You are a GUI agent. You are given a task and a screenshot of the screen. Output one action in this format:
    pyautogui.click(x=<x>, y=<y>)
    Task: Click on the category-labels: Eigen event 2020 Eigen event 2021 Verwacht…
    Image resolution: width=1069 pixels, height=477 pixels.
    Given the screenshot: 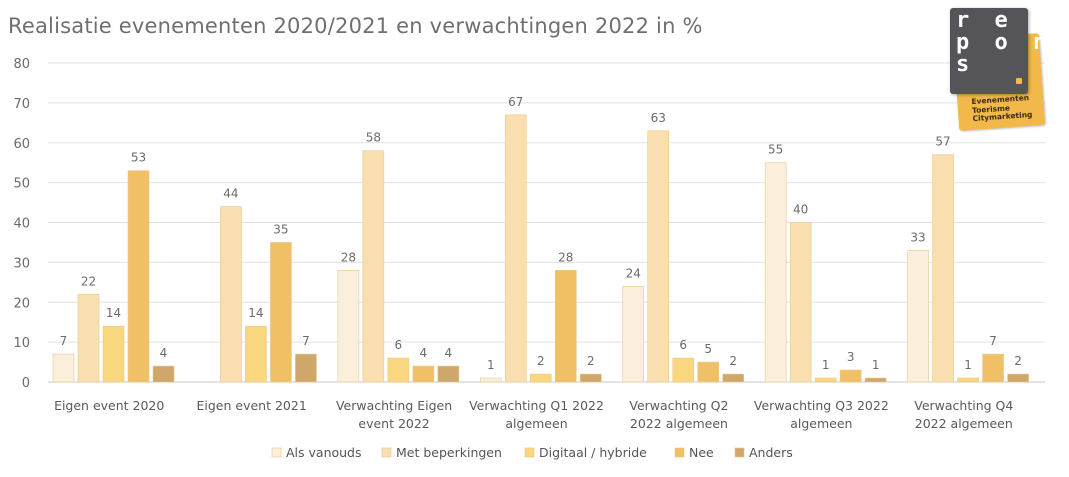 What is the action you would take?
    pyautogui.click(x=533, y=414)
    